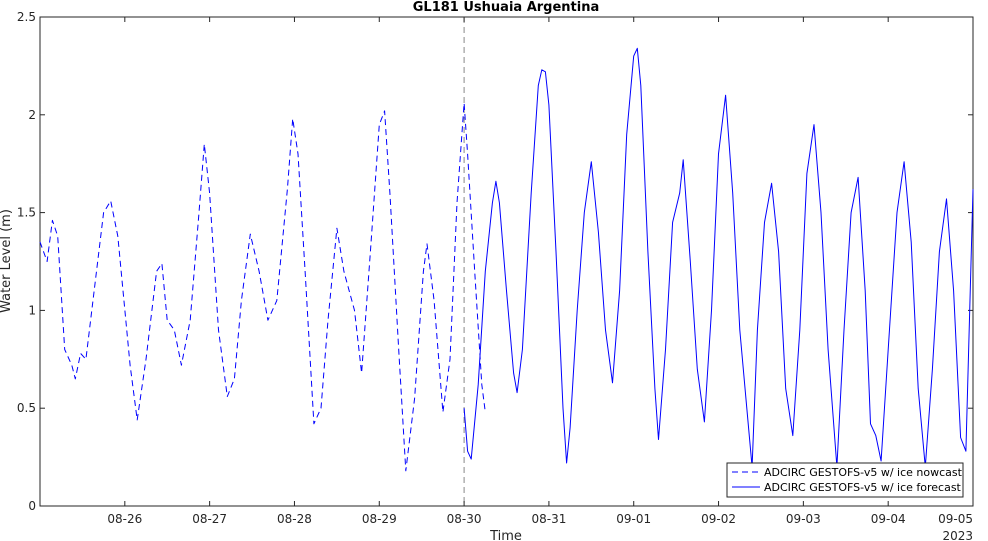  What do you see at coordinates (32, 310) in the screenshot?
I see `y-tick-label: 1` at bounding box center [32, 310].